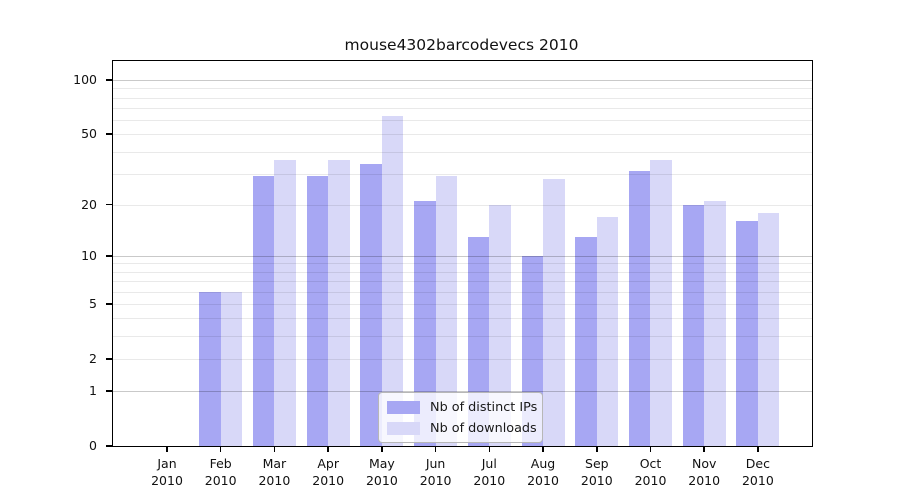 The width and height of the screenshot is (900, 500). Describe the element at coordinates (403, 428) in the screenshot. I see `legend-swatch-downloads` at that location.